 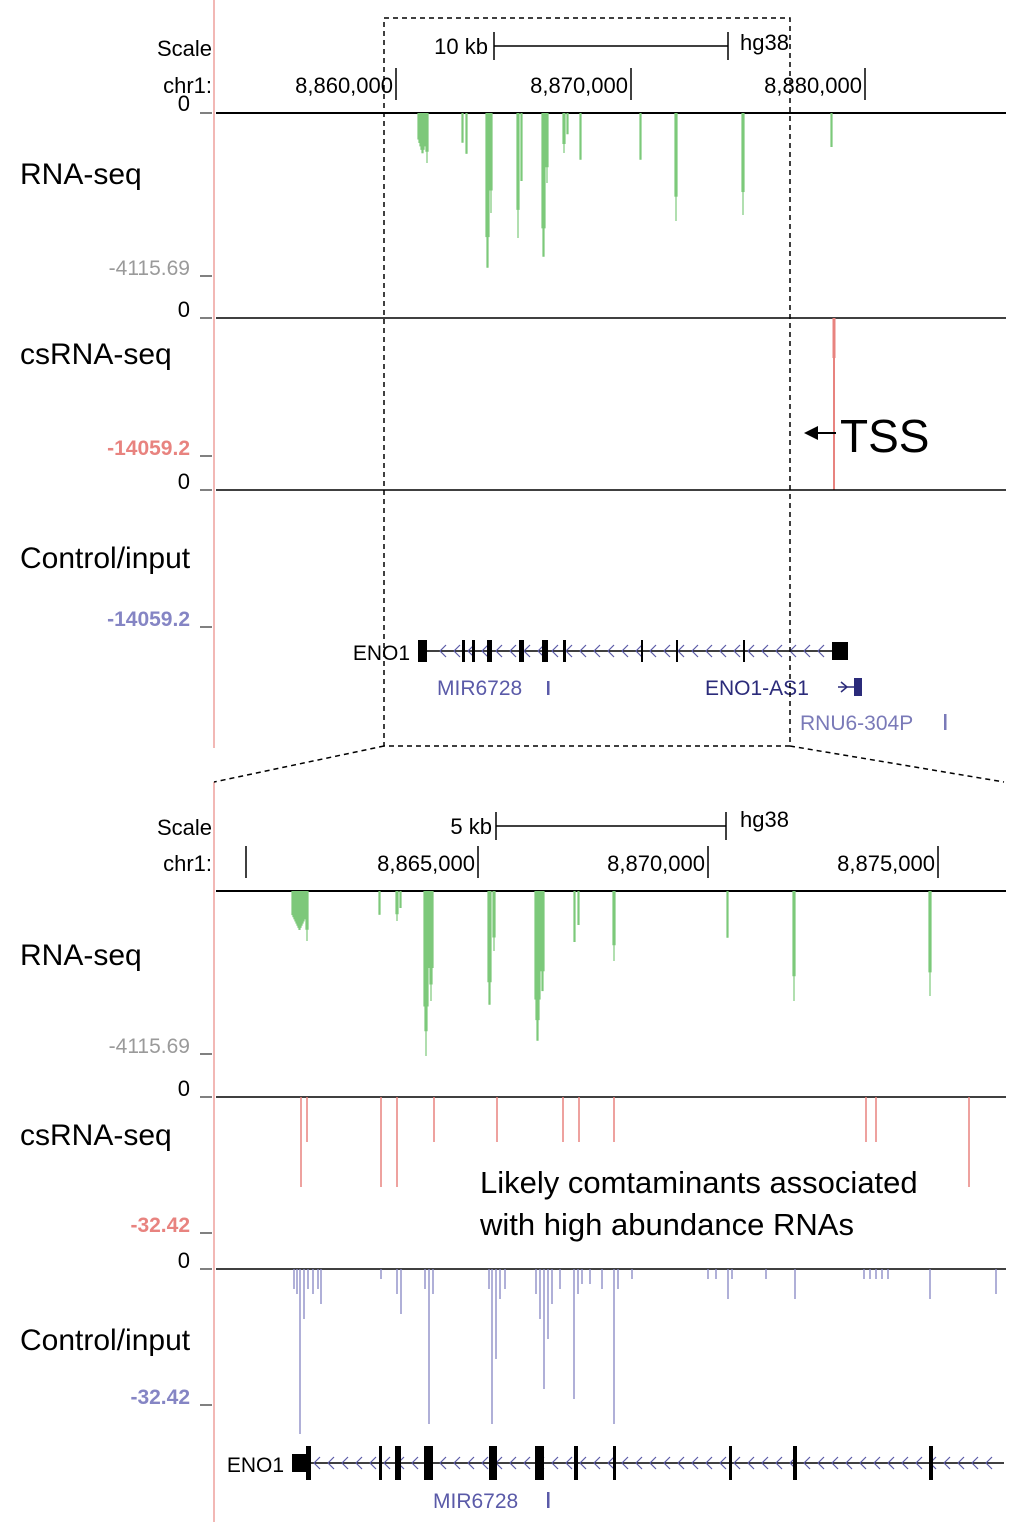 What do you see at coordinates (184, 309) in the screenshot?
I see `top-csrna-zero-label: 0` at bounding box center [184, 309].